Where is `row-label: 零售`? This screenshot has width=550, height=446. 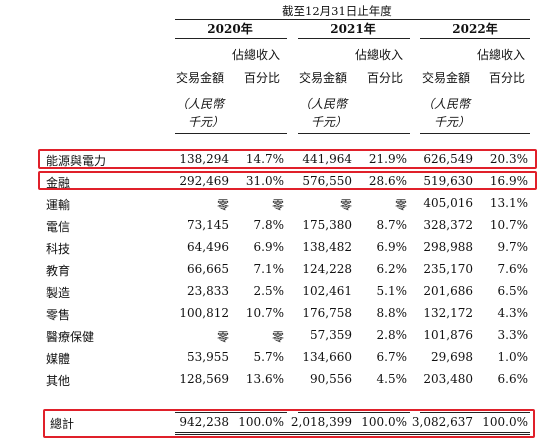
row-label: 零售 is located at coordinates (58, 315).